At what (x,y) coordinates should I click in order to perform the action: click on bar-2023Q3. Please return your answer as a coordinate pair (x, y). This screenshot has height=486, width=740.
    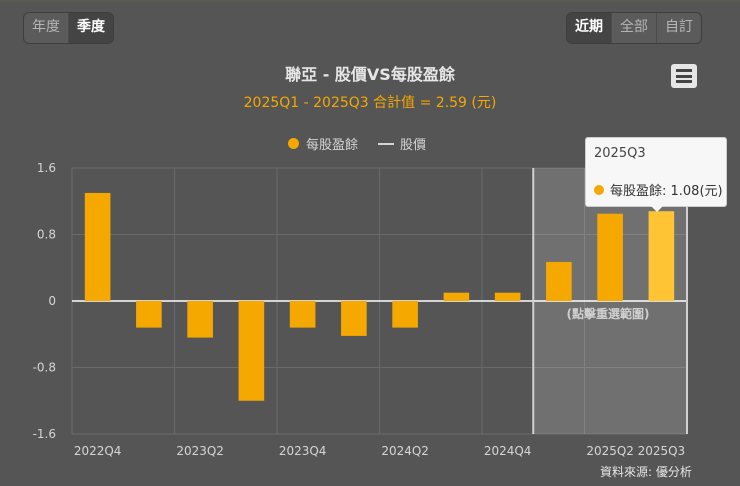
    Looking at the image, I should click on (251, 351).